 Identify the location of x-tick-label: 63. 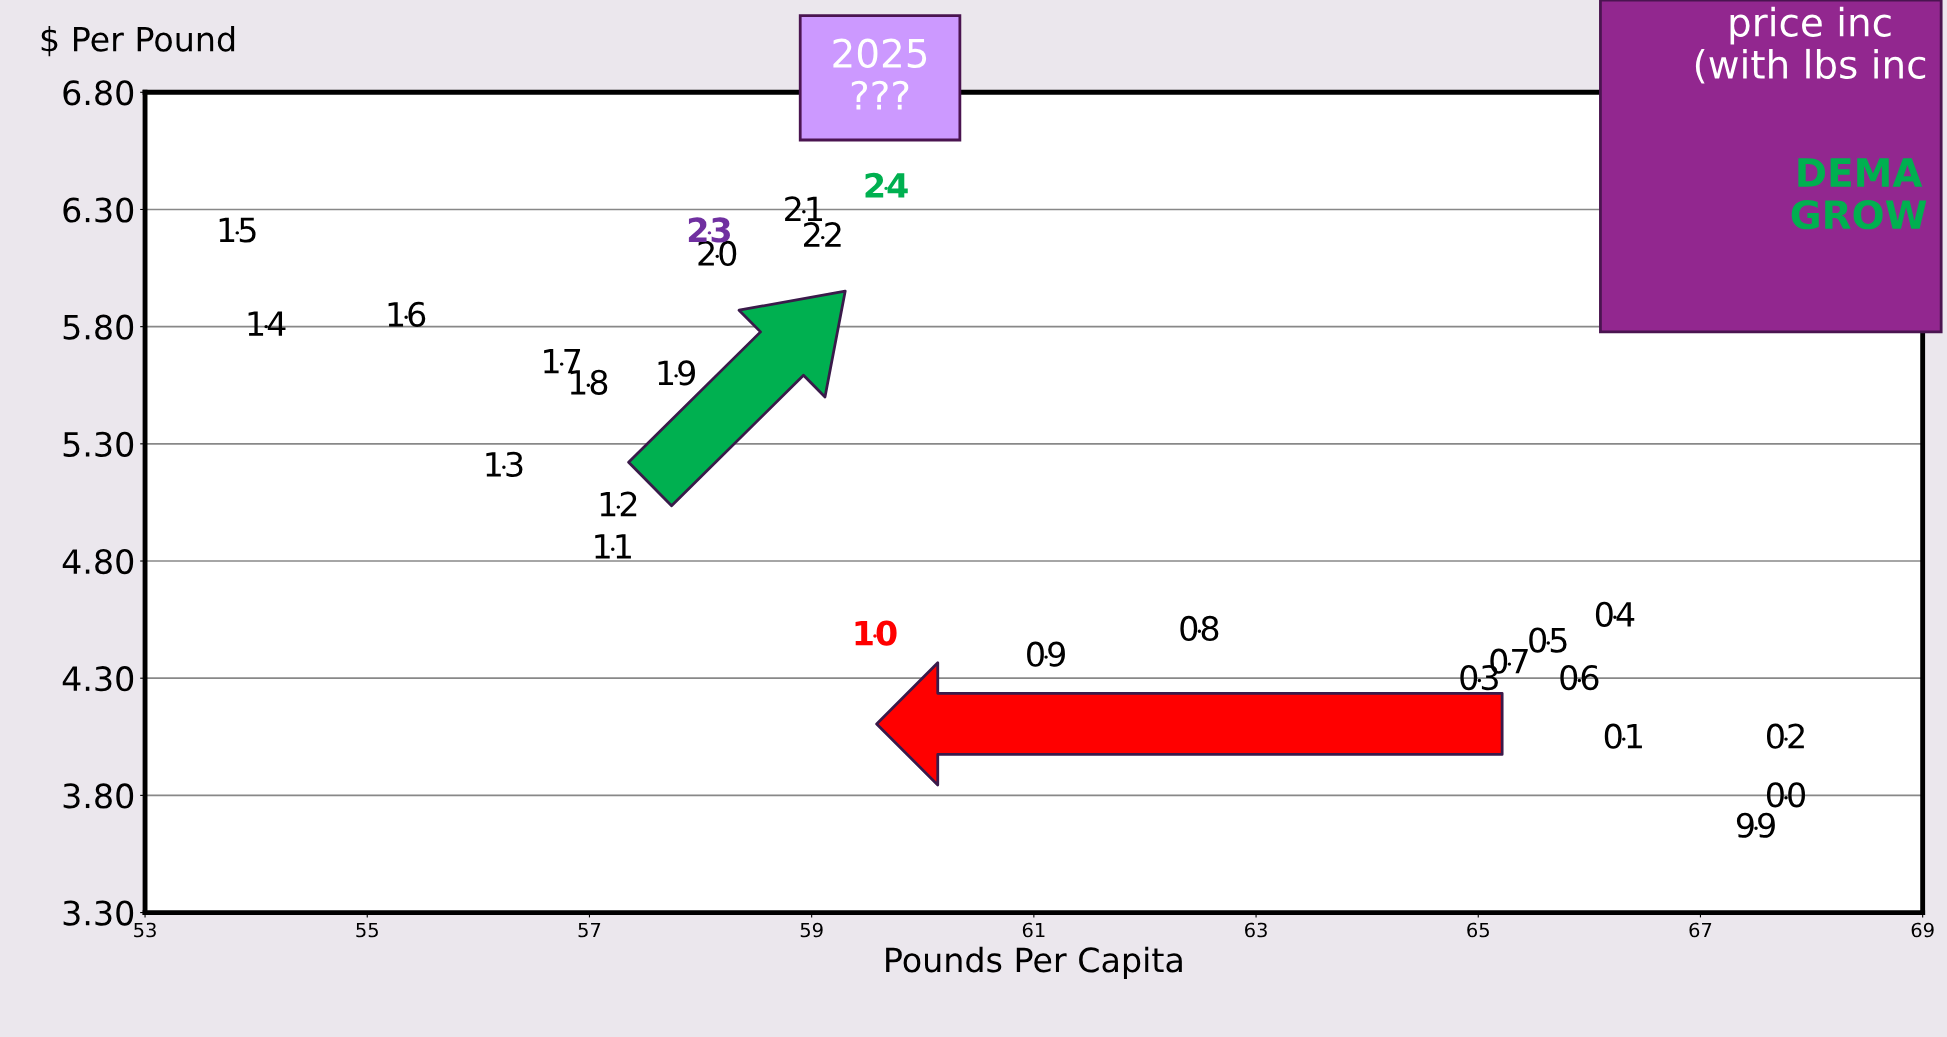
(1256, 930).